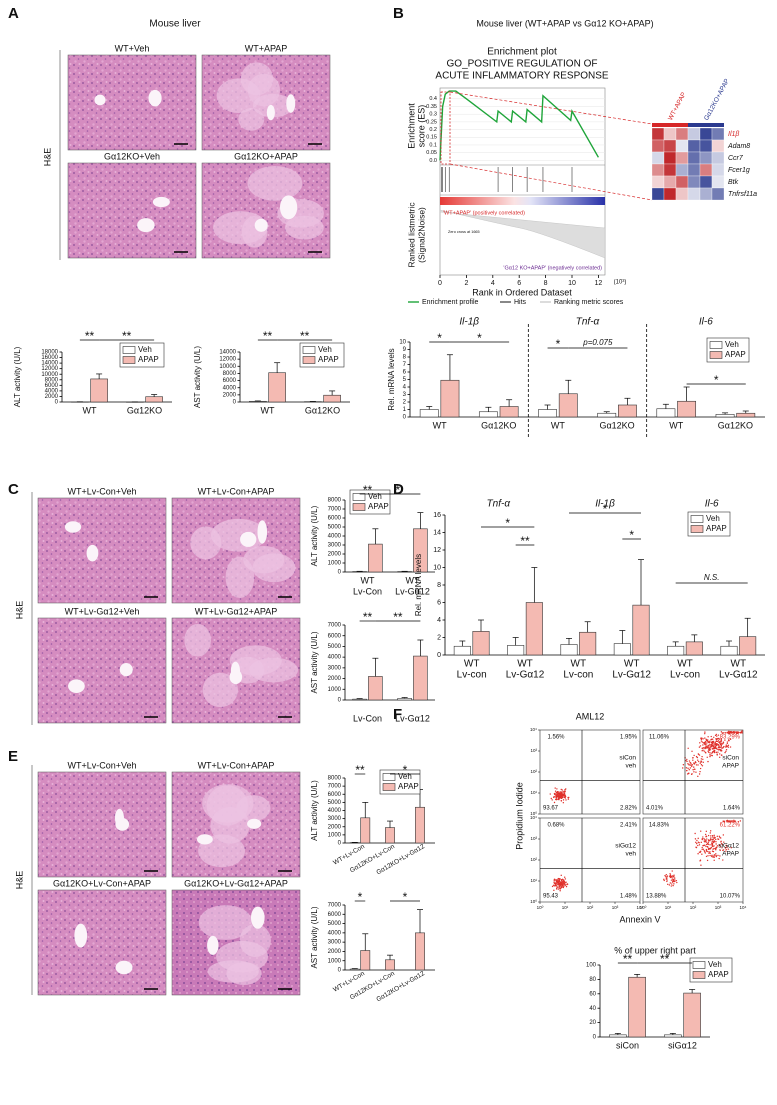 The width and height of the screenshot is (777, 1105). What do you see at coordinates (533, 880) in the screenshot?
I see `y-tick-label: 10¹` at bounding box center [533, 880].